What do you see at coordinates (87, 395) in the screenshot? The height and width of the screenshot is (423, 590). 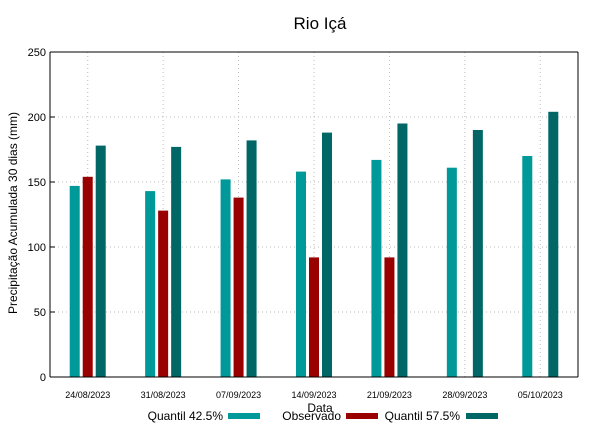 I see `x-tick-label: 24/08/2023` at bounding box center [87, 395].